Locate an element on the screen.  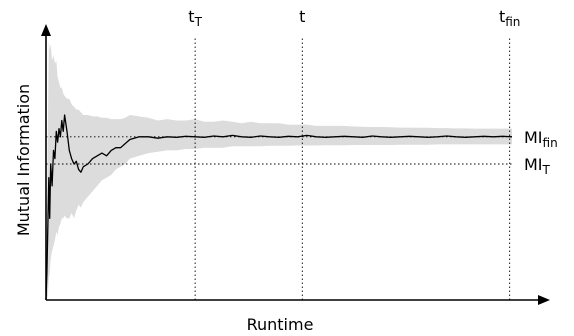
hline-label-T: MIT is located at coordinates (537, 166).